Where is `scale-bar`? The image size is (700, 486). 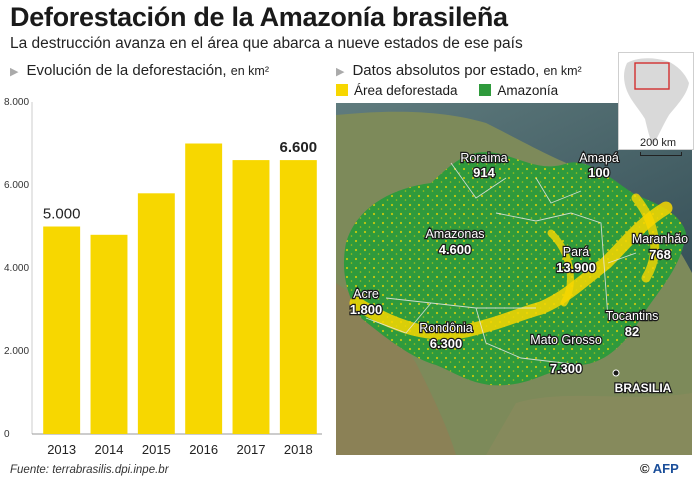
scale-bar is located at coordinates (661, 154).